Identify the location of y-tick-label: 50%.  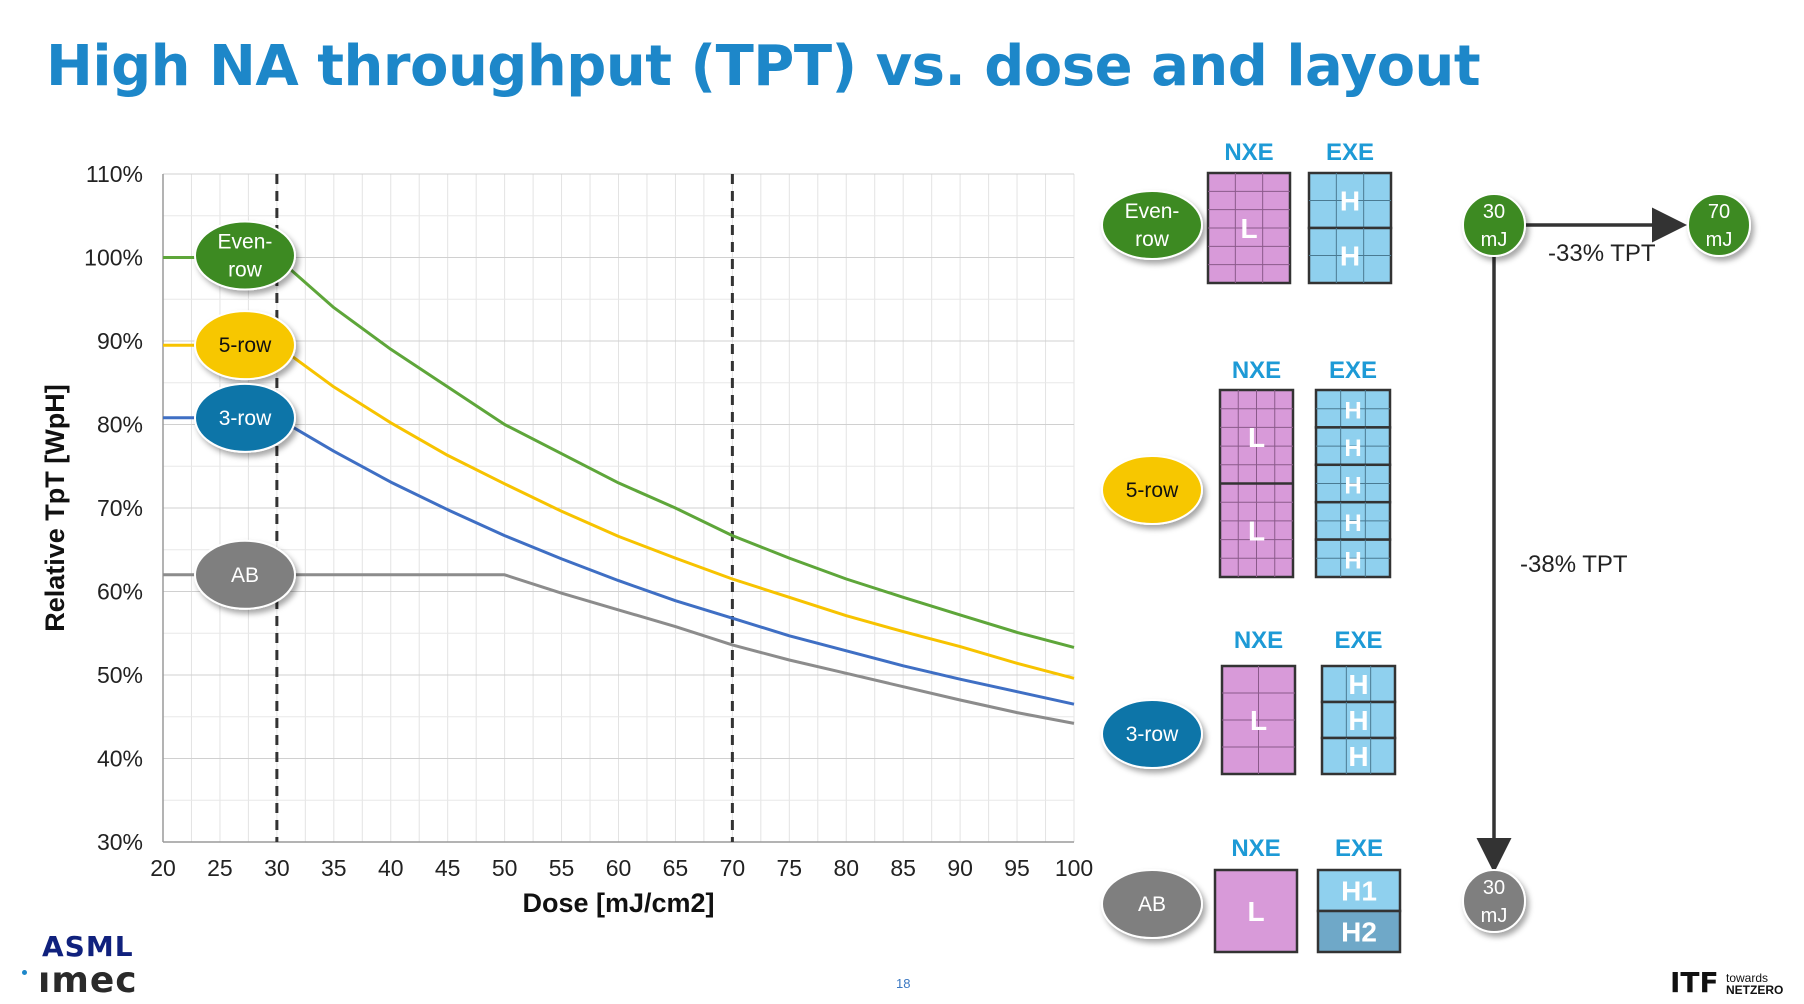
(120, 675).